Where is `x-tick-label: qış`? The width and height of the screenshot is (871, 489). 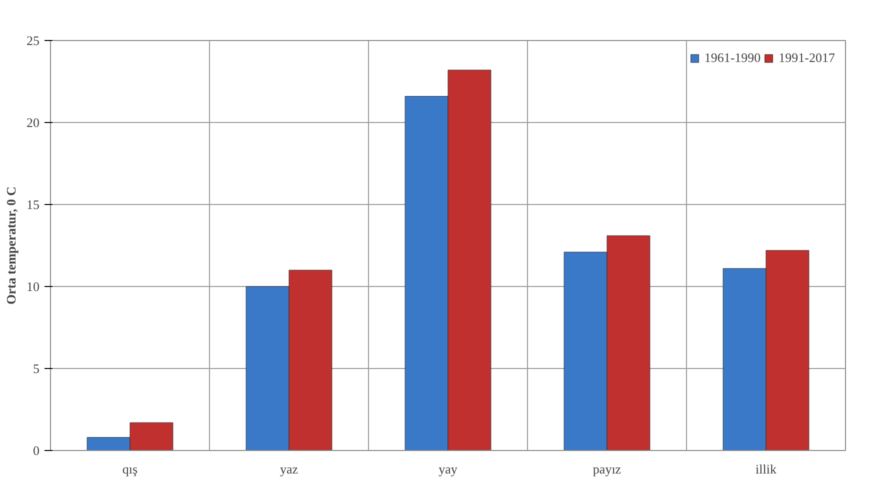
x-tick-label: qış is located at coordinates (130, 469).